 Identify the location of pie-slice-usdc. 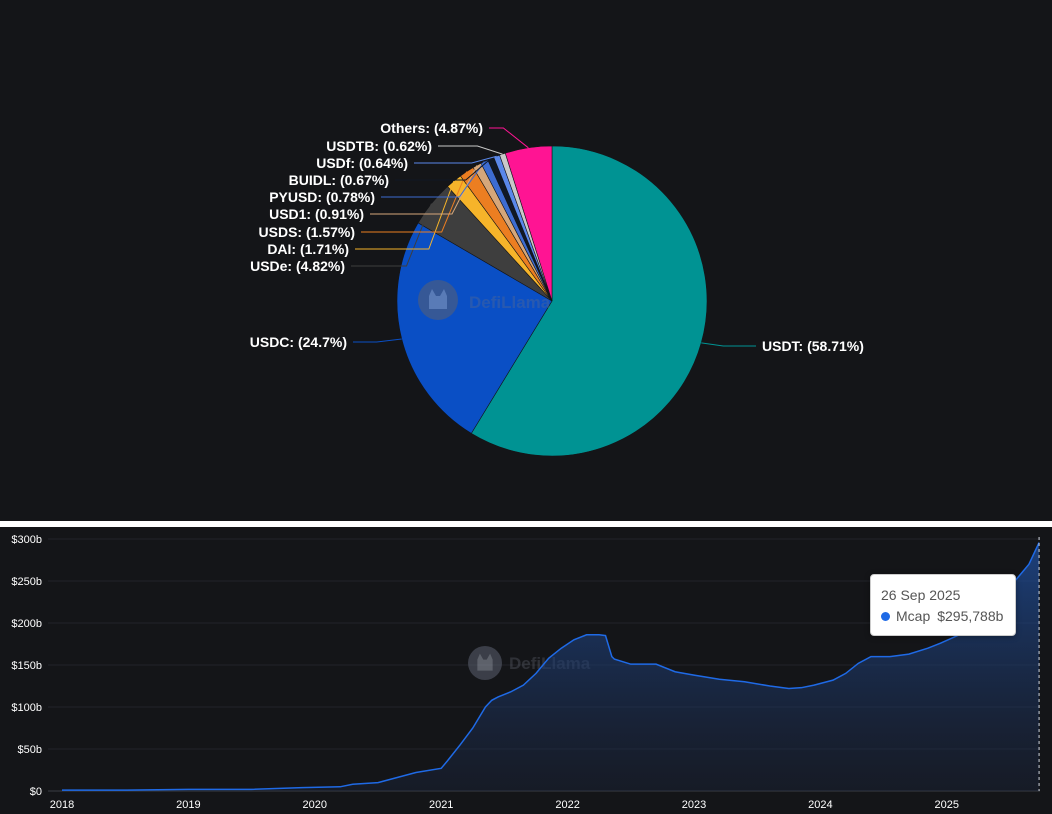
(474, 328).